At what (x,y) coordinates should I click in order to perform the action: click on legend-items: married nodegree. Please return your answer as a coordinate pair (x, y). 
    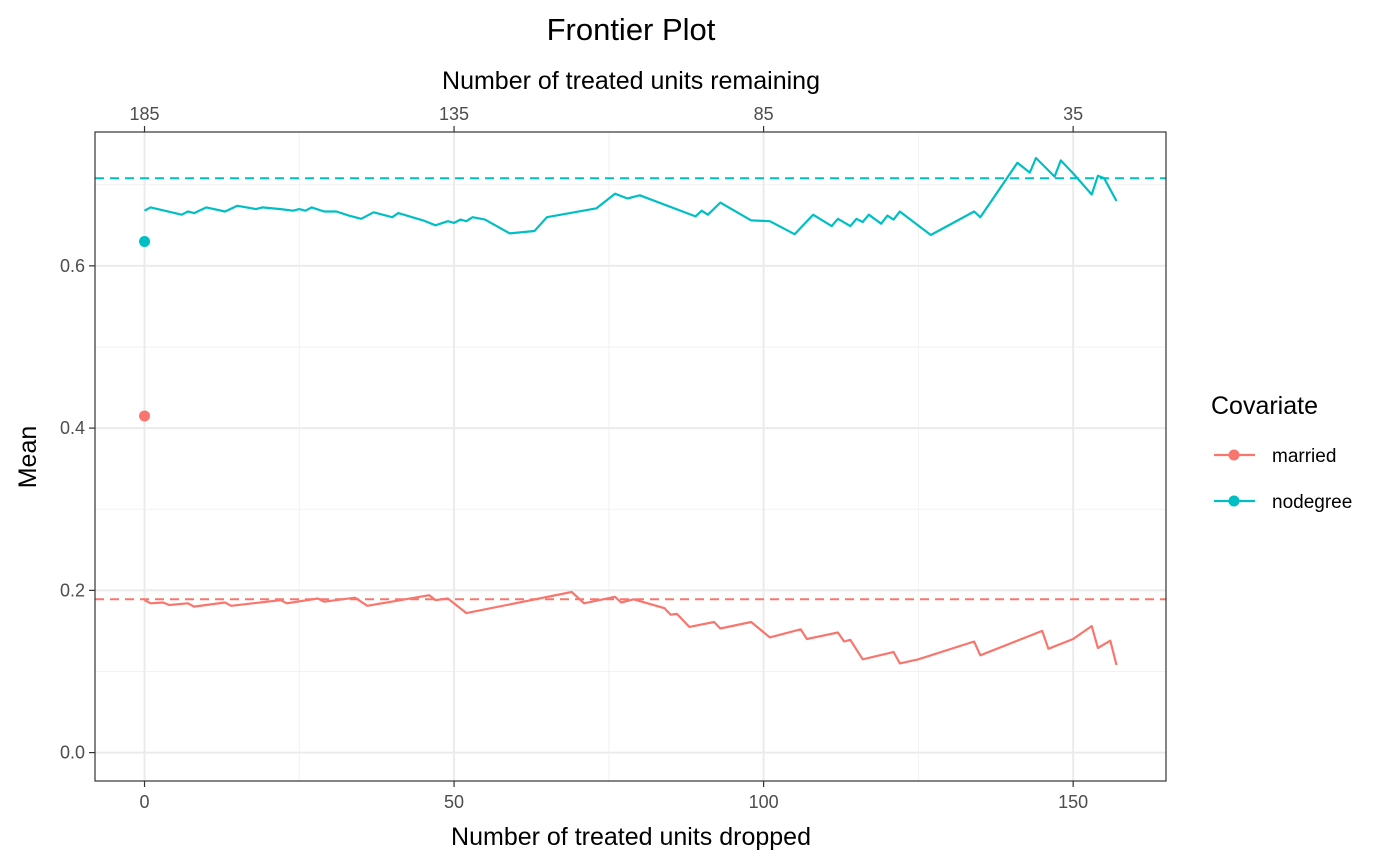
    Looking at the image, I should click on (1283, 479).